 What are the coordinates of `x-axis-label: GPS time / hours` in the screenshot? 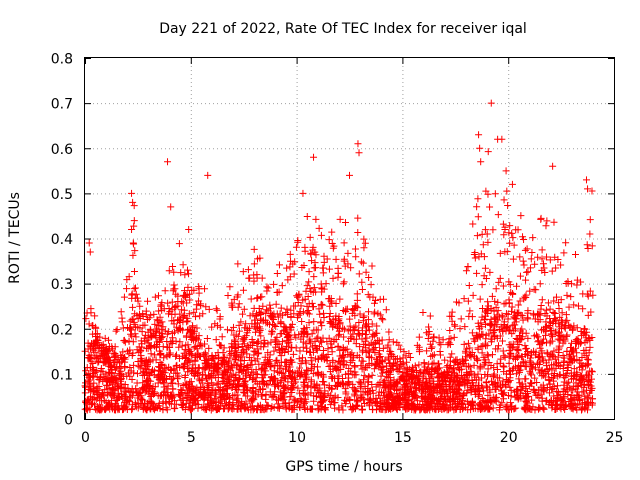 It's located at (343, 467).